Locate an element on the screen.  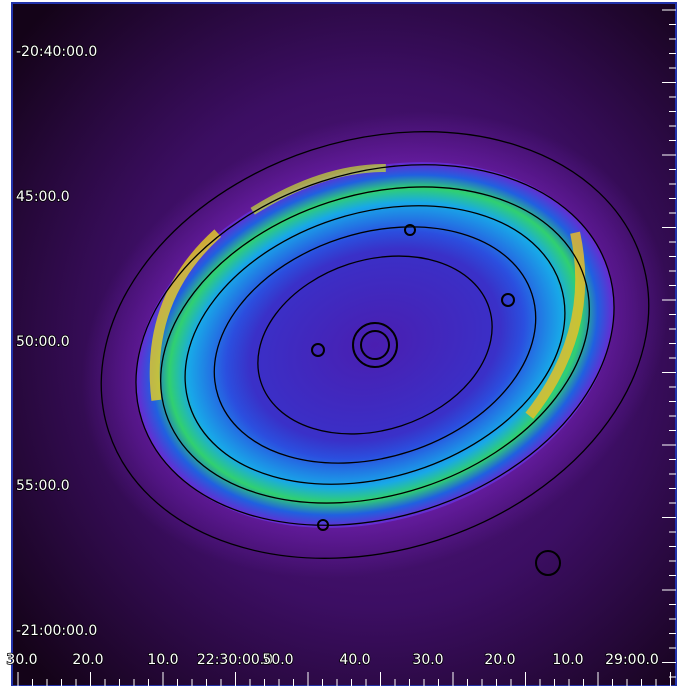
y-axis-label: 50:00.0 is located at coordinates (43, 342).